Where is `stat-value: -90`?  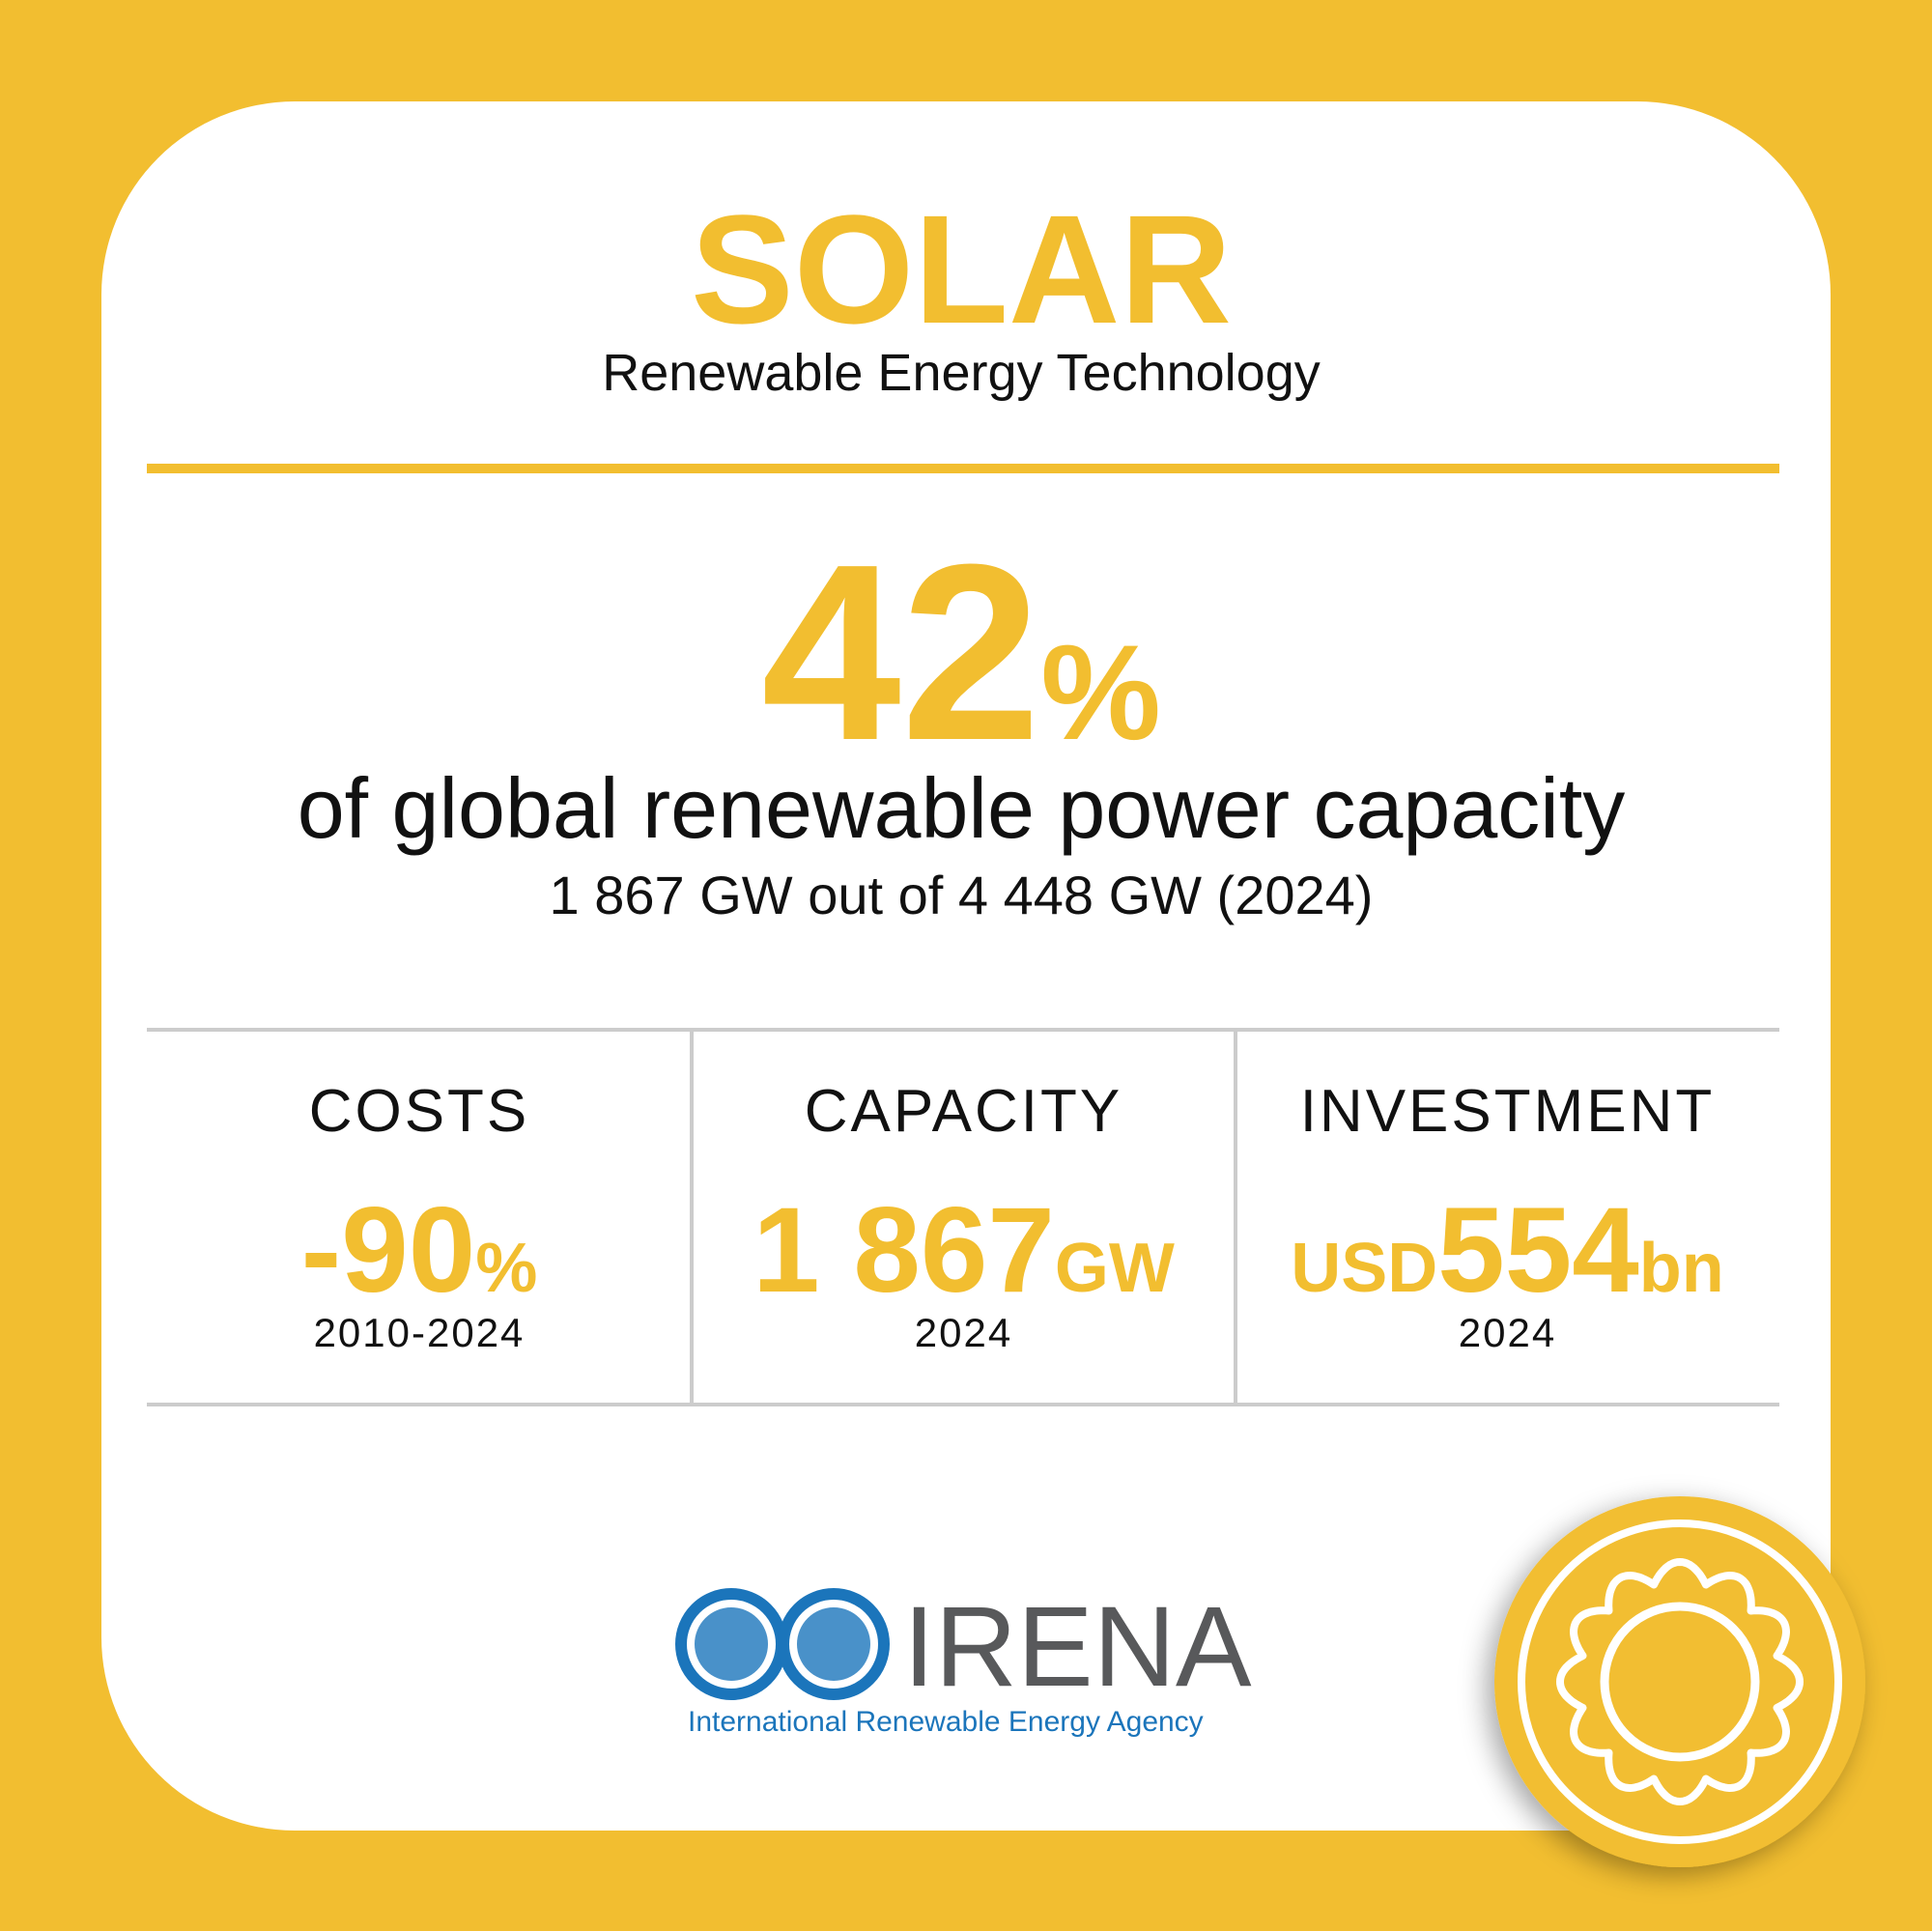
stat-value: -90 is located at coordinates (388, 1250).